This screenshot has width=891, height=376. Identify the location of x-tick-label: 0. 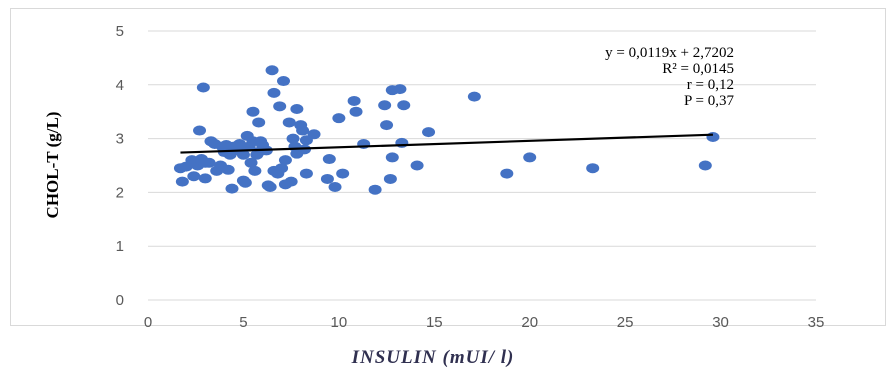
(148, 322).